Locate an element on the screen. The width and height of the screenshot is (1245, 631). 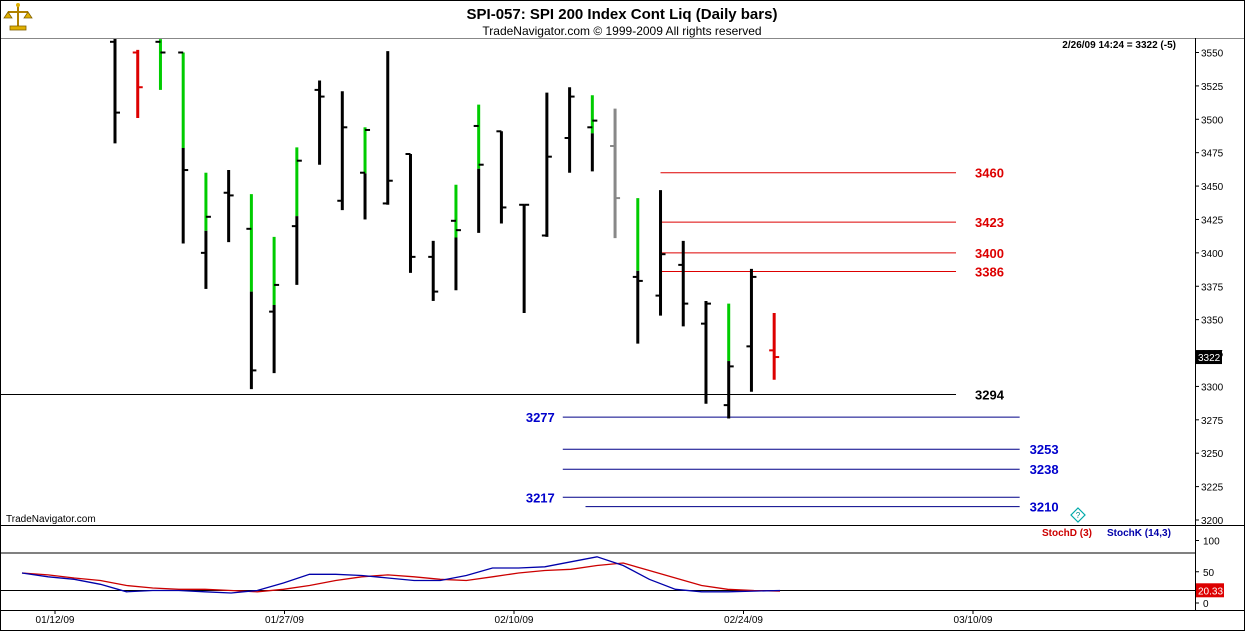
level-label-3423: 3423 is located at coordinates (989, 222).